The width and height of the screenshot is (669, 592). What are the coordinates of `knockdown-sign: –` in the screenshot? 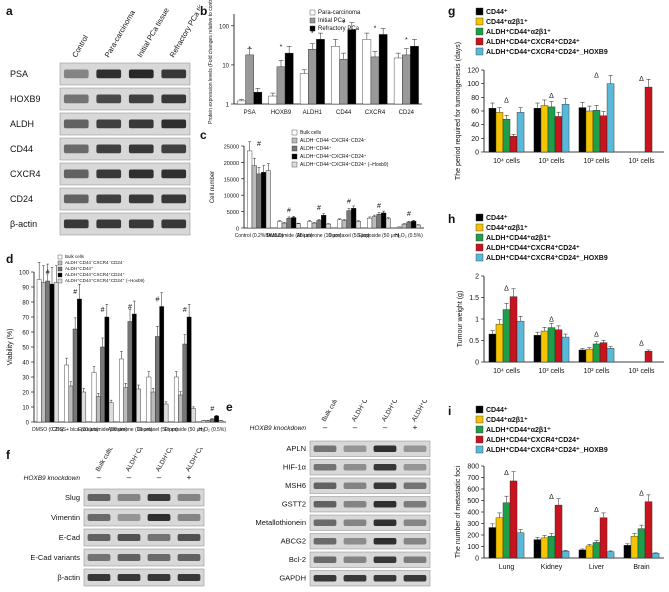 It's located at (325, 427).